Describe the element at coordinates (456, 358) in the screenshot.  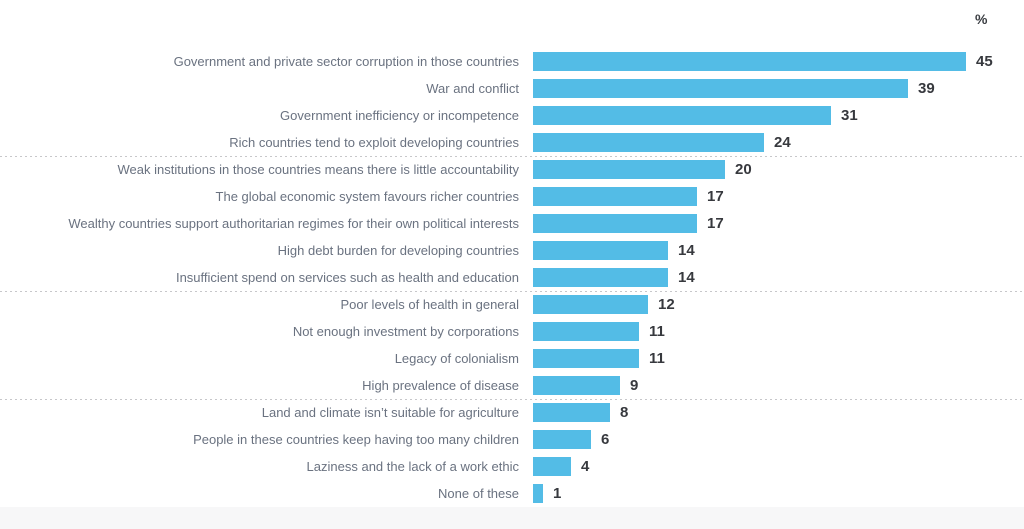
I see `category-label: Legacy of colonialism` at that location.